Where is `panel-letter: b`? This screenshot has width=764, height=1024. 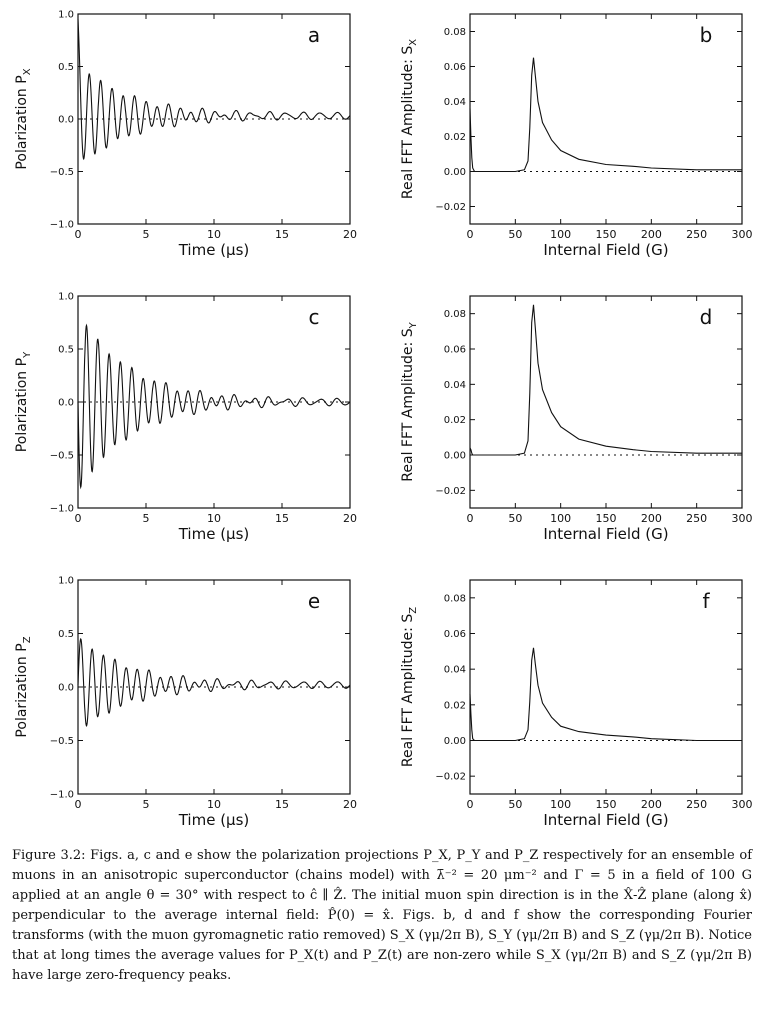 panel-letter: b is located at coordinates (706, 35).